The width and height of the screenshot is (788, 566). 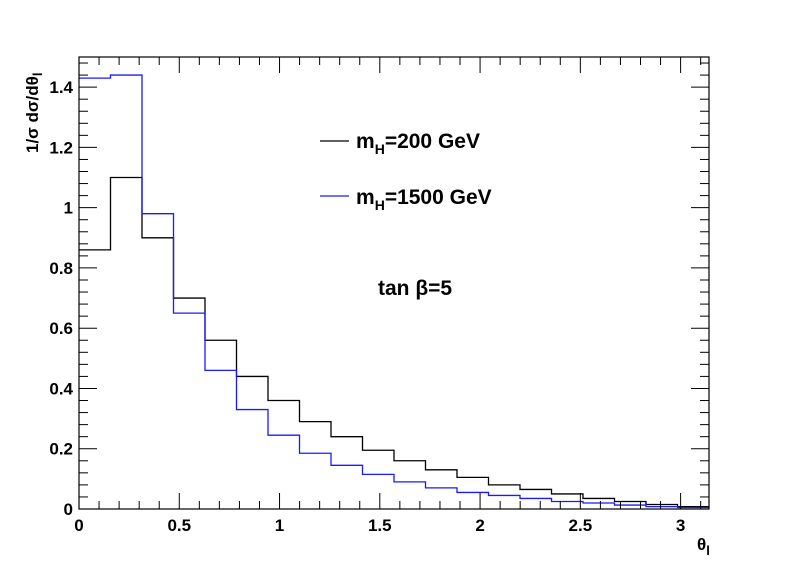 I want to click on y-tick-label: 1.4, so click(x=61, y=87).